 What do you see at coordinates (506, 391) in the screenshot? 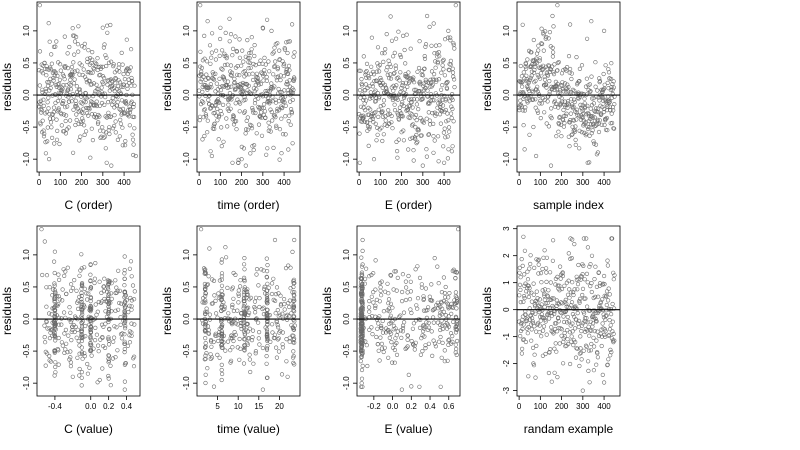
I see `y-tick-label: -3` at bounding box center [506, 391].